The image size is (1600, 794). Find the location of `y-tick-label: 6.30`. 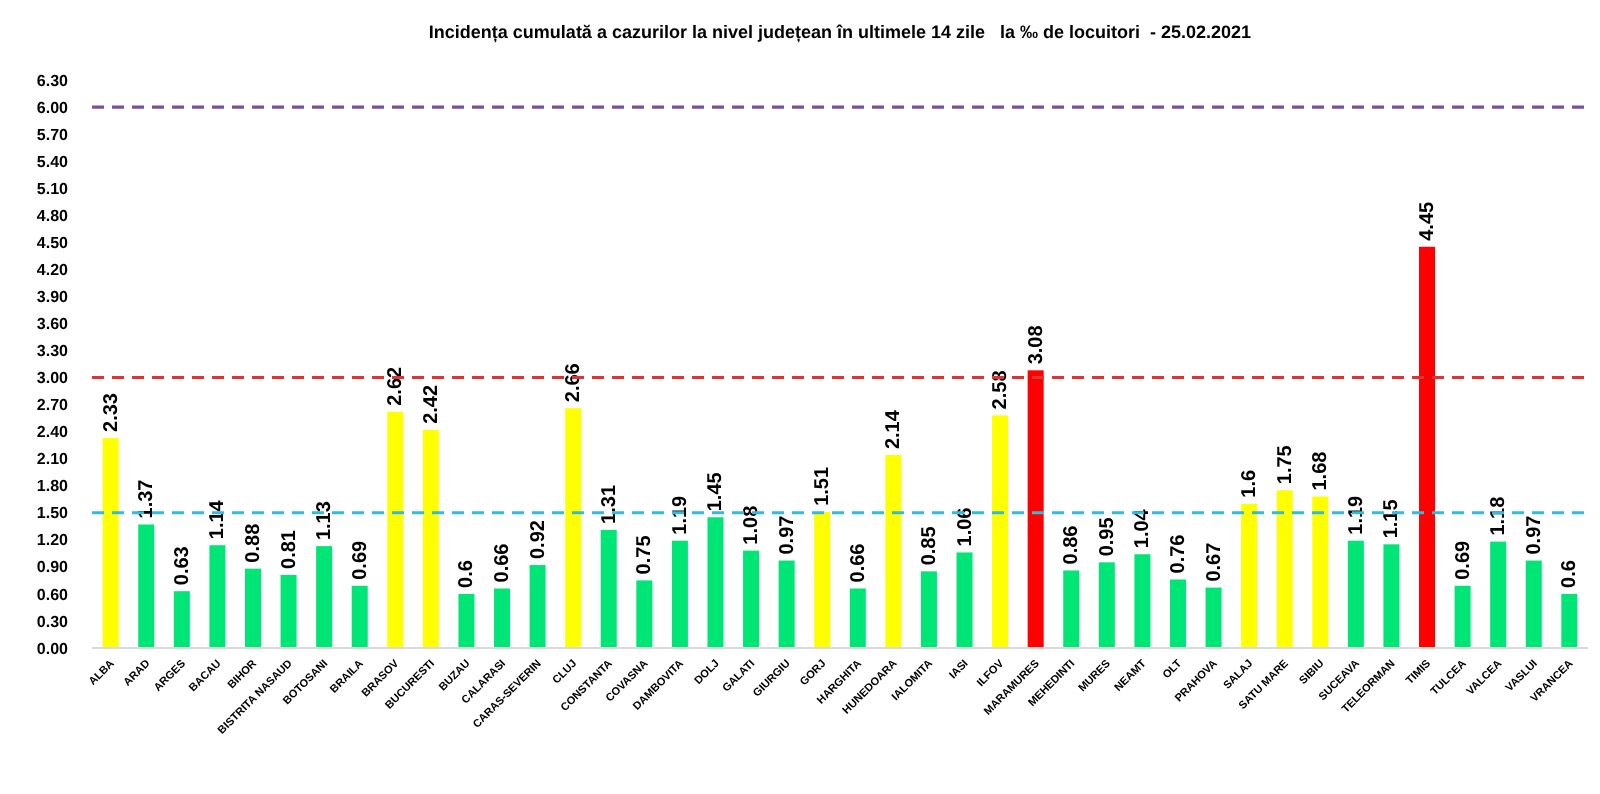

y-tick-label: 6.30 is located at coordinates (53, 80).